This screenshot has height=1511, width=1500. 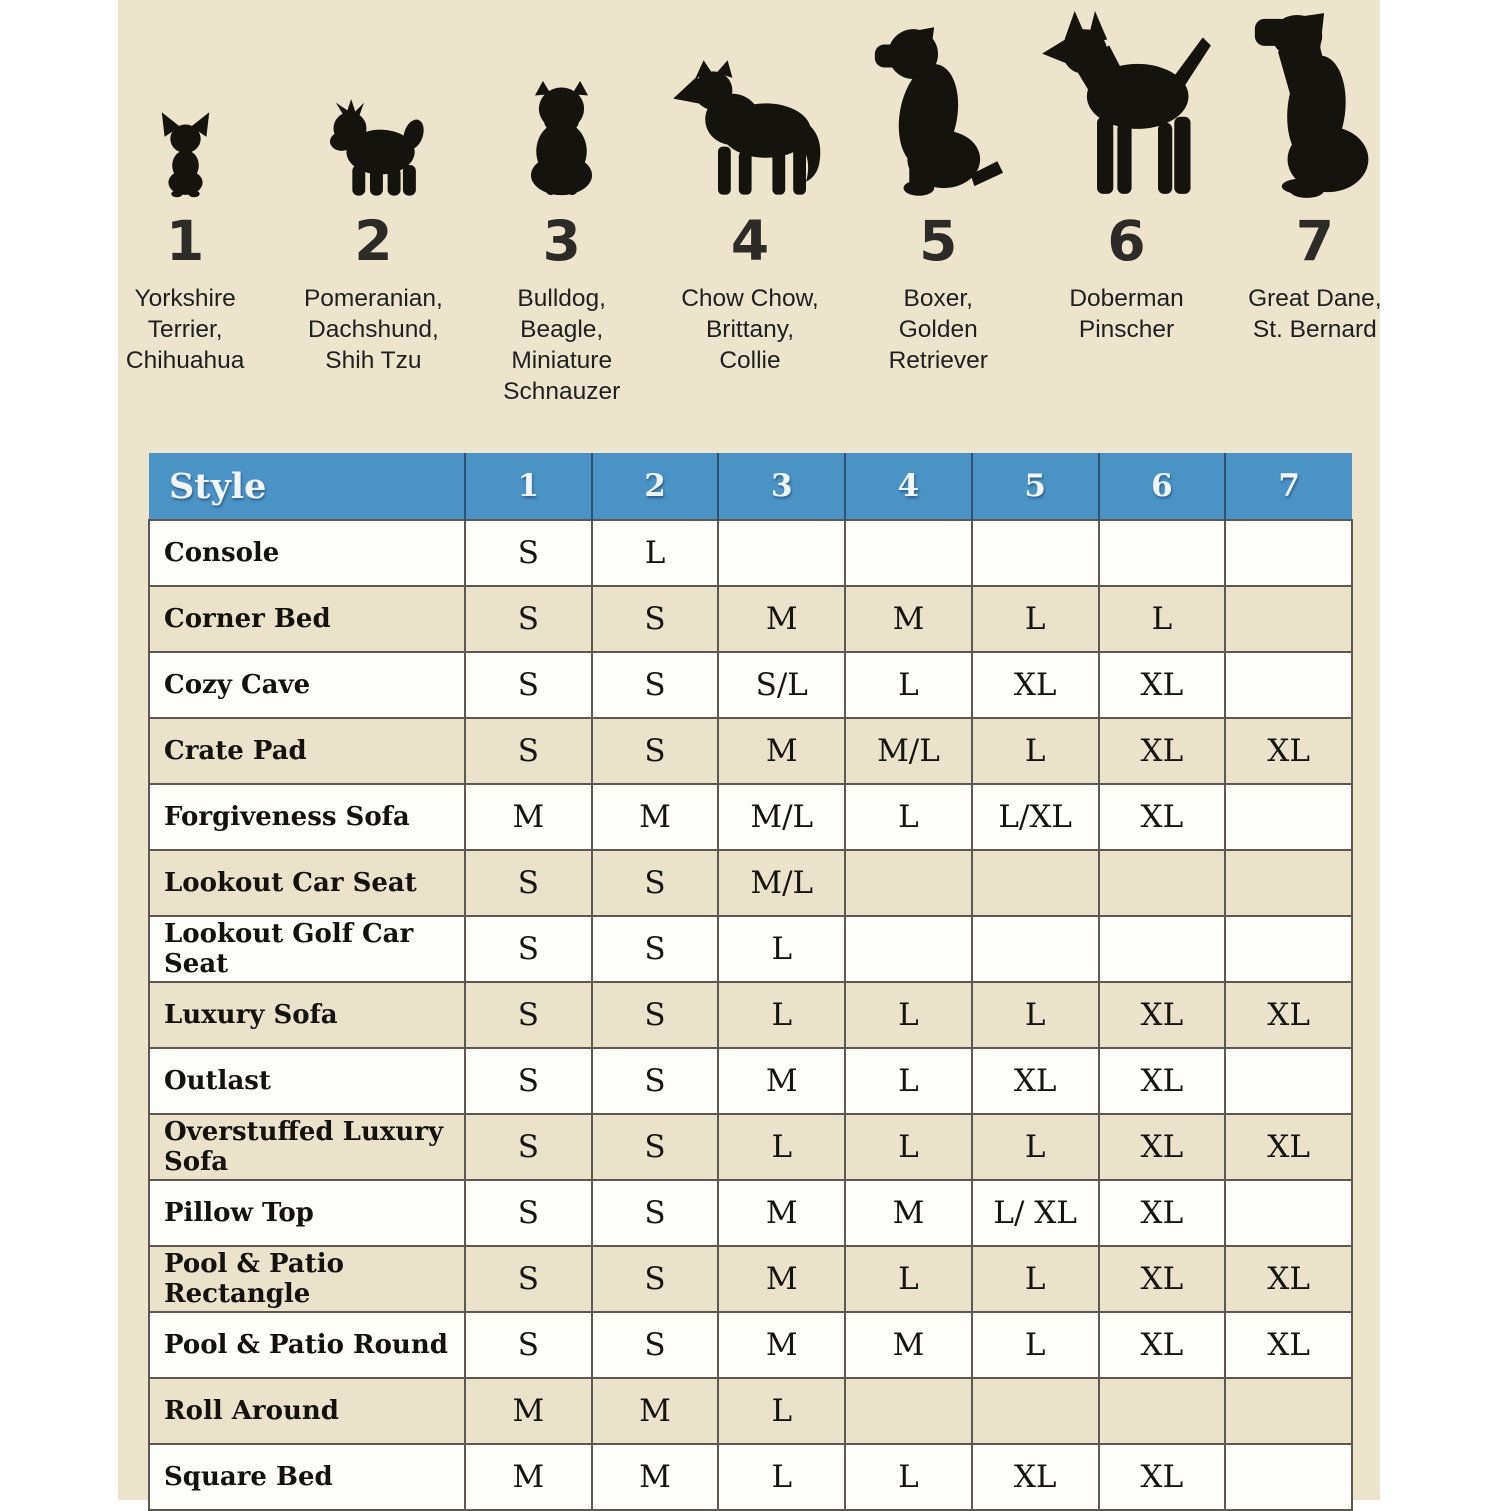 What do you see at coordinates (307, 1411) in the screenshot?
I see `style-label: Roll Around` at bounding box center [307, 1411].